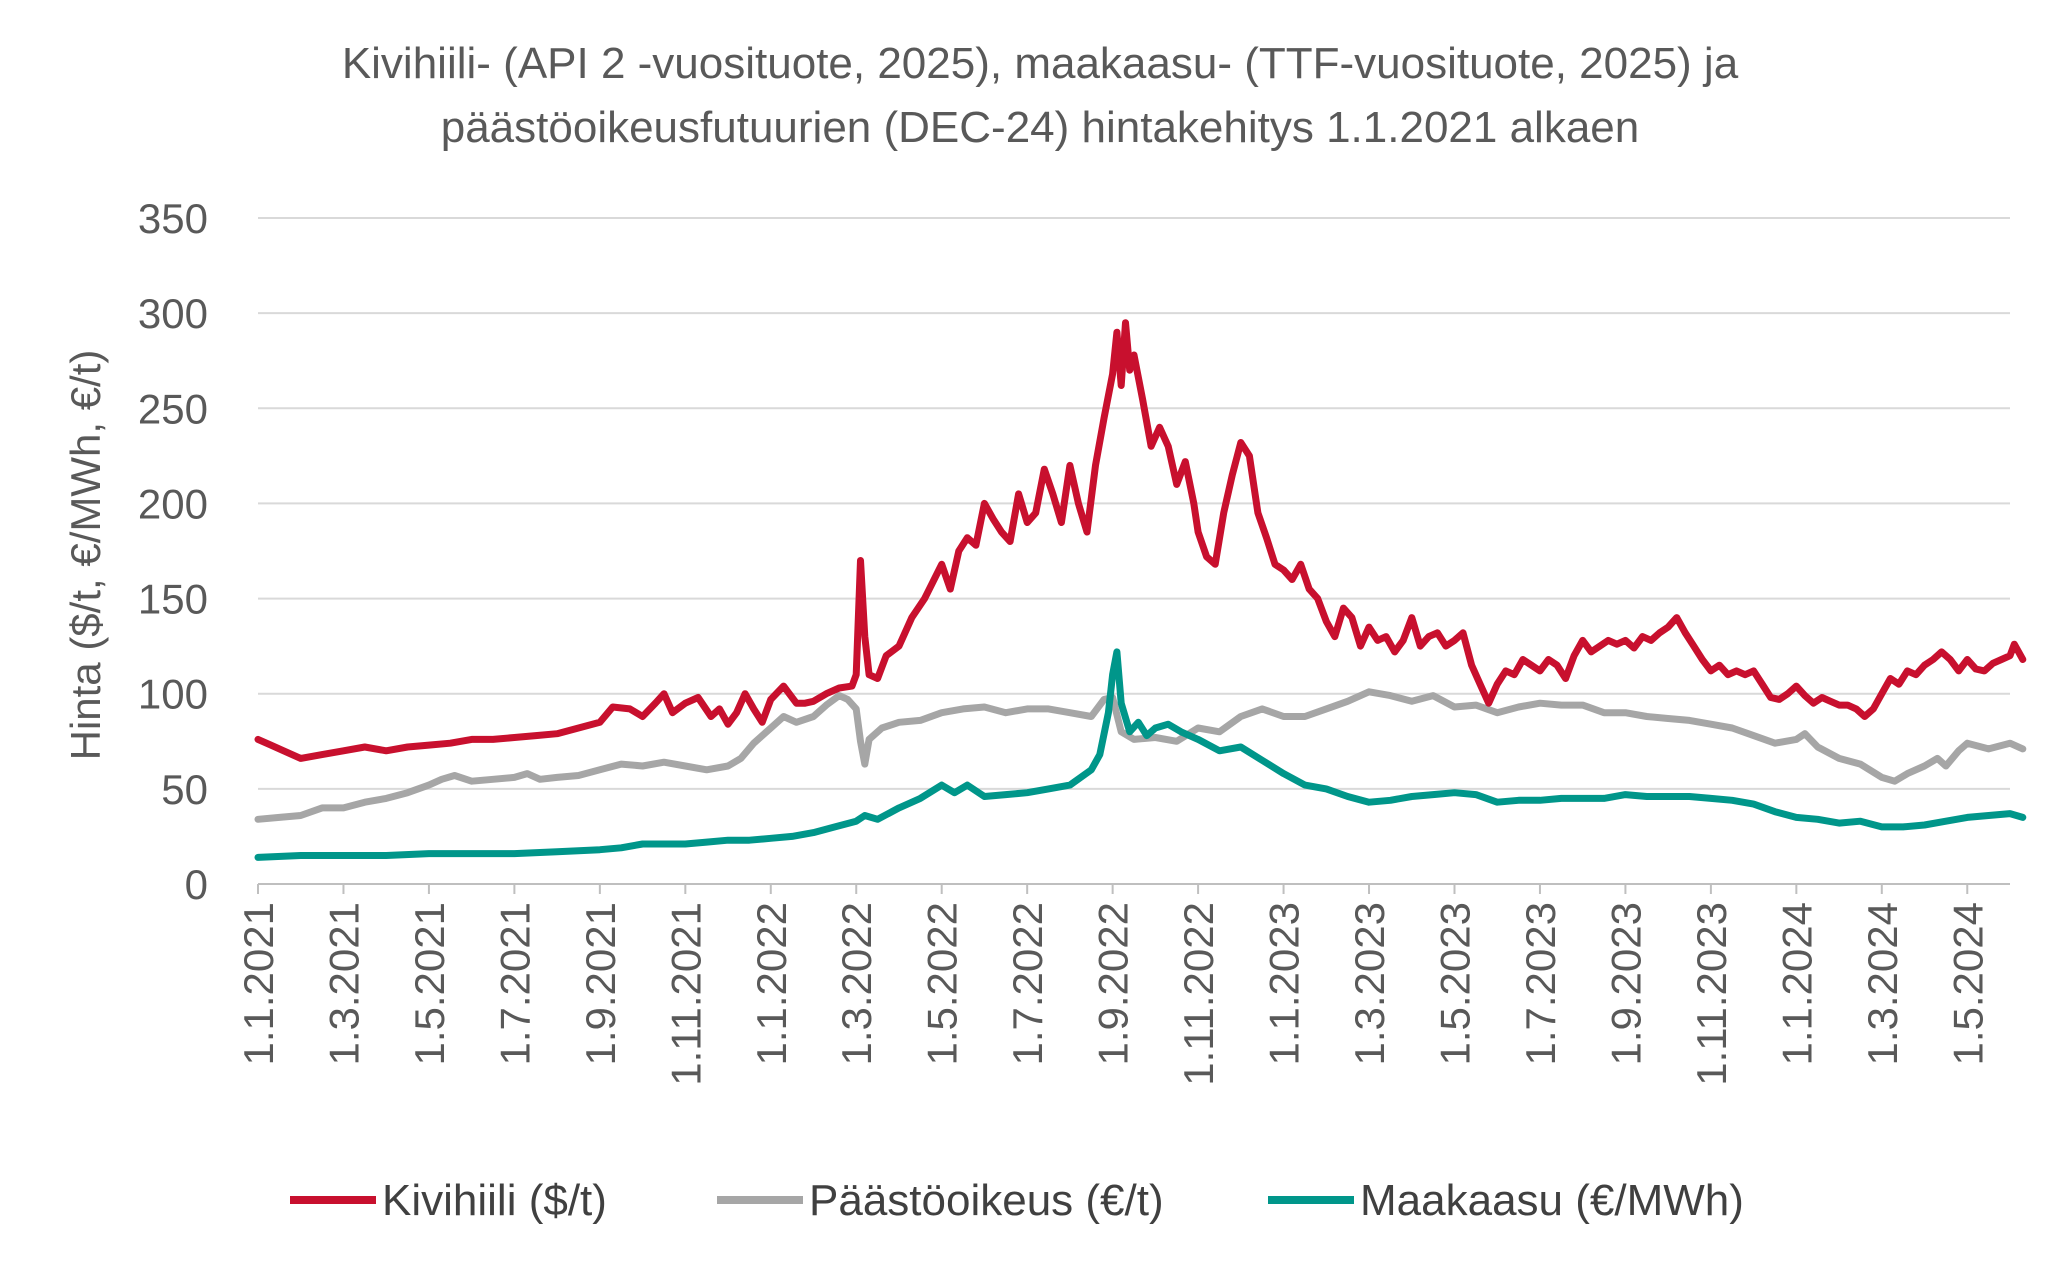 The height and width of the screenshot is (1263, 2048). What do you see at coordinates (196, 884) in the screenshot?
I see `y-tick-label: 0` at bounding box center [196, 884].